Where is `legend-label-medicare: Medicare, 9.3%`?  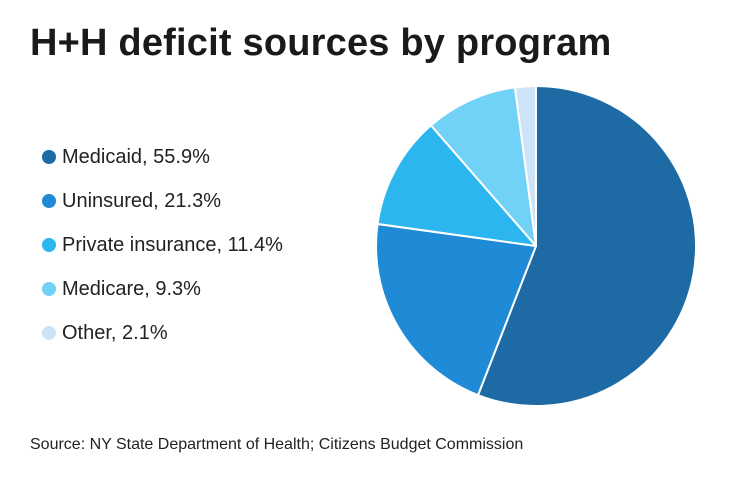
legend-label-medicare: Medicare, 9.3% is located at coordinates (131, 288).